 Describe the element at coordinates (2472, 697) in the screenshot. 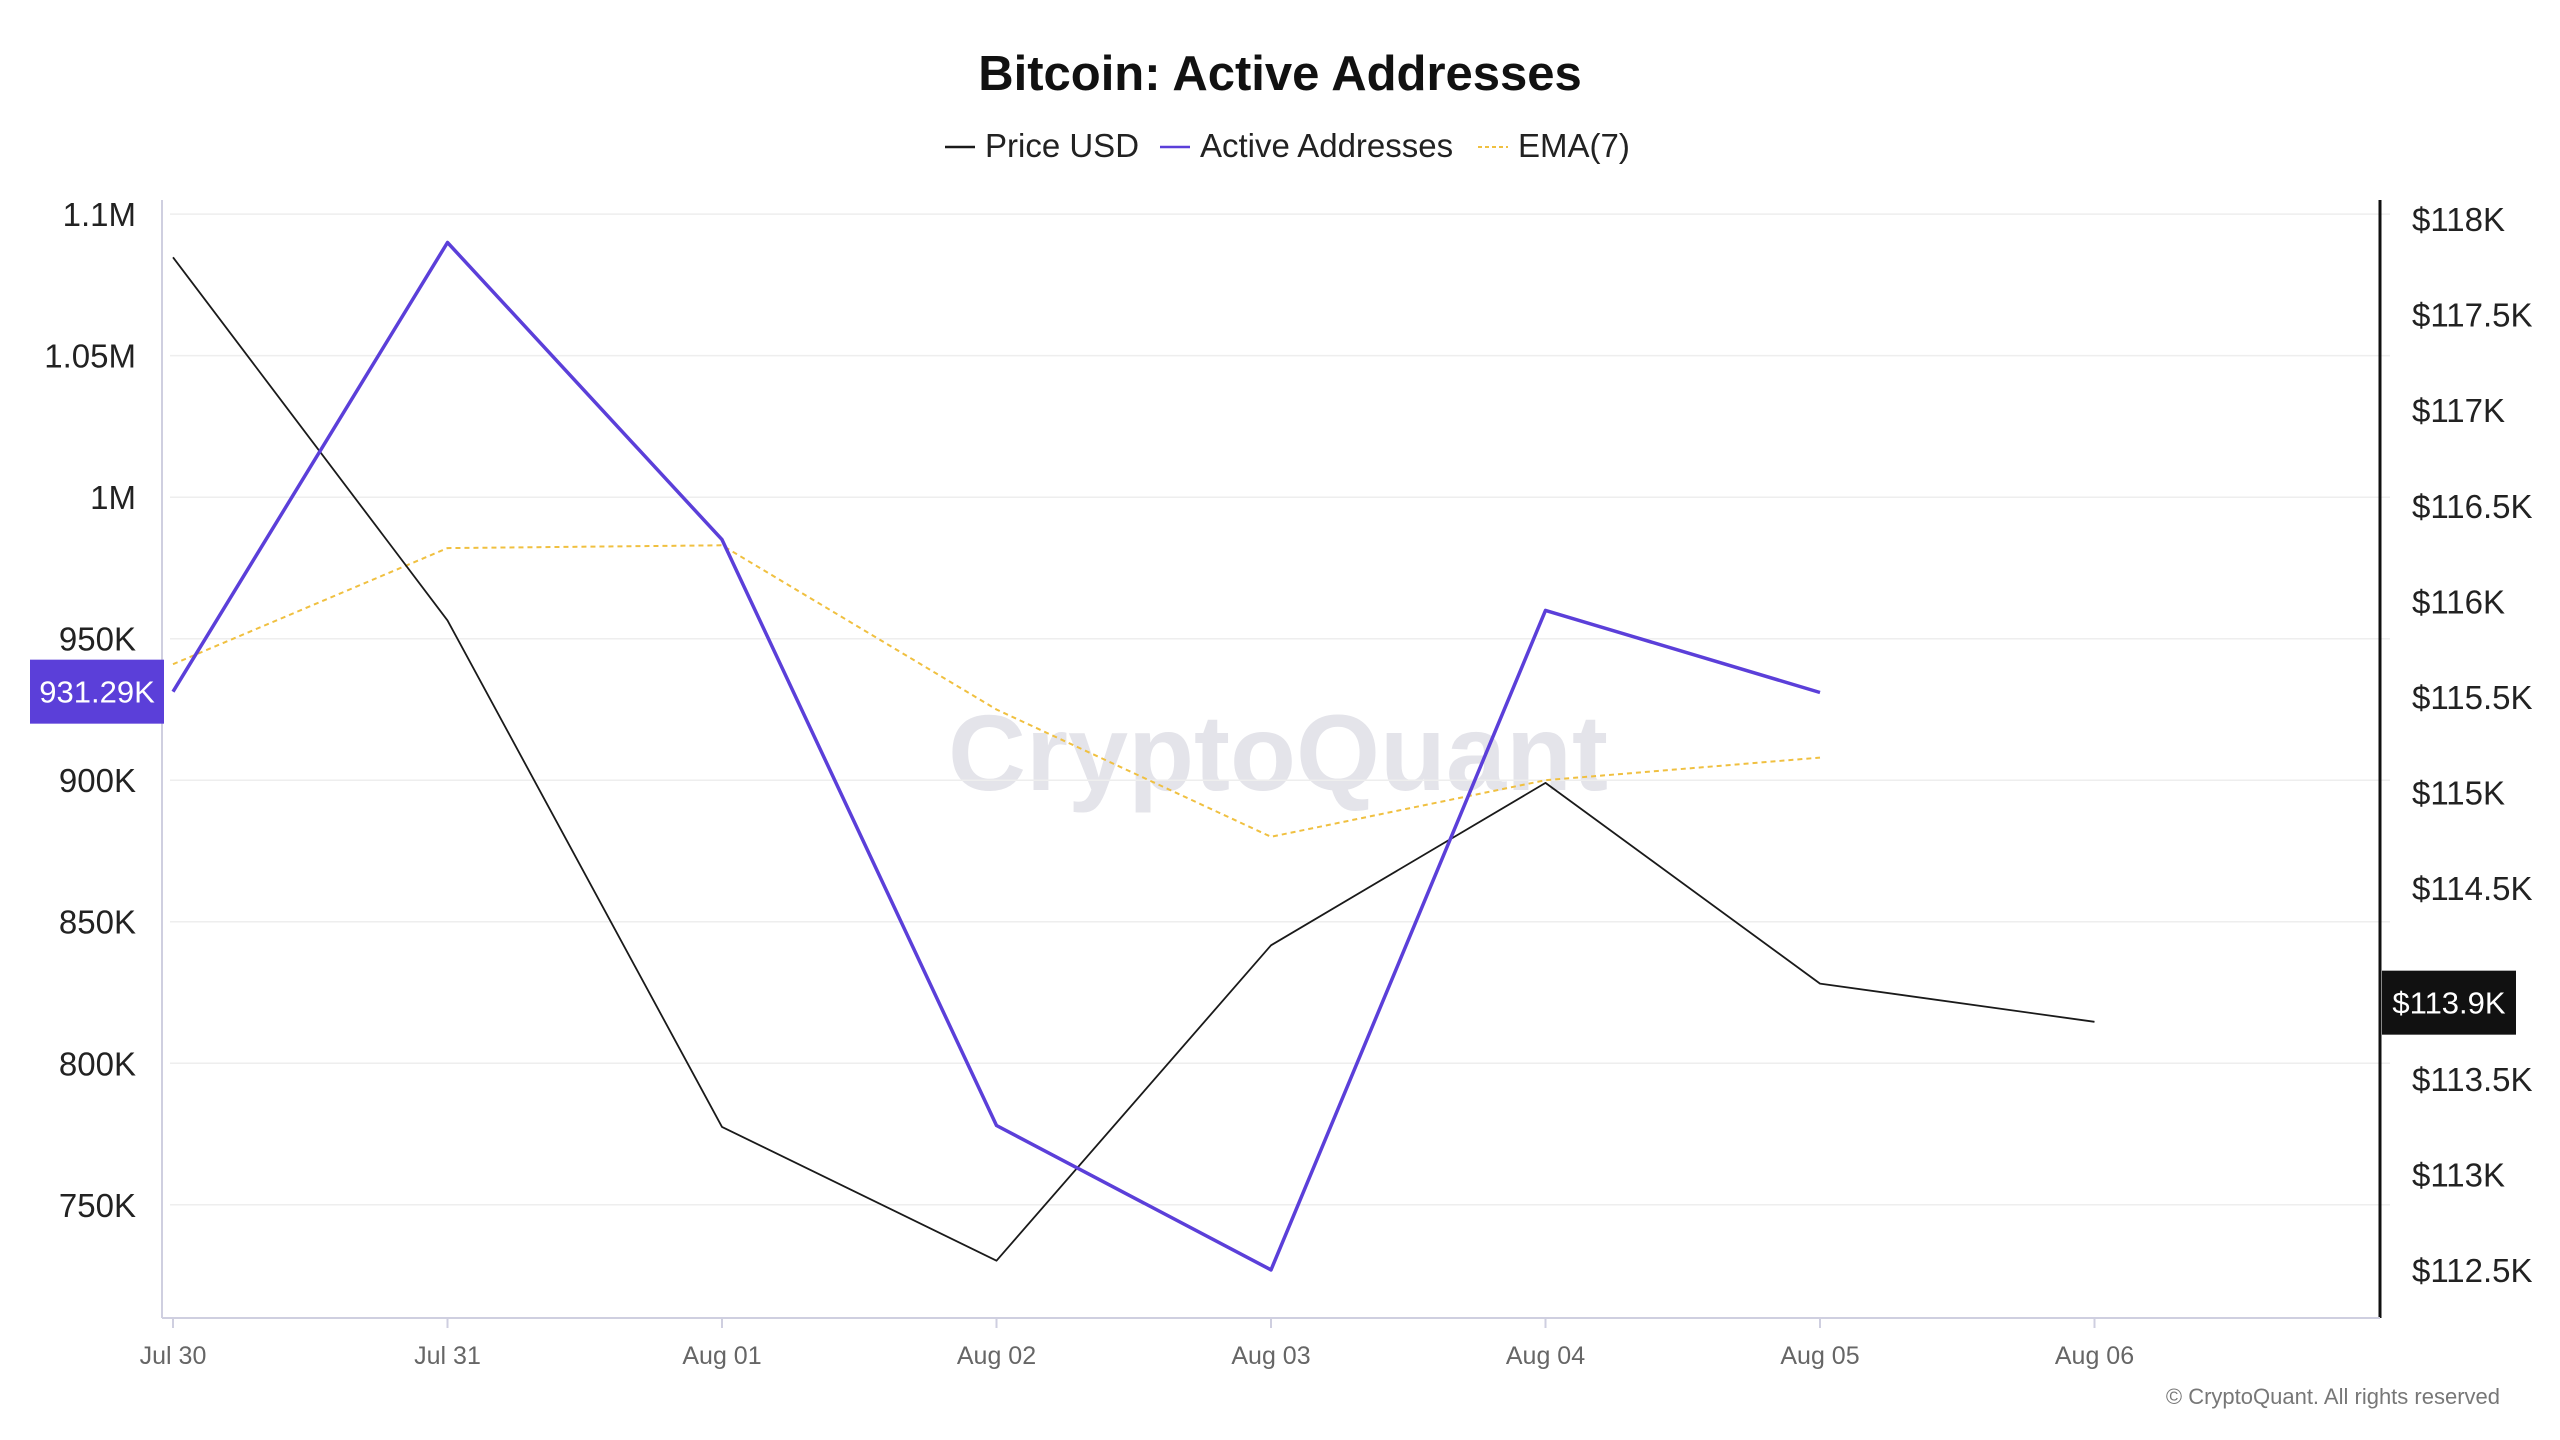

I see `right-tick-label: $115.5K` at that location.